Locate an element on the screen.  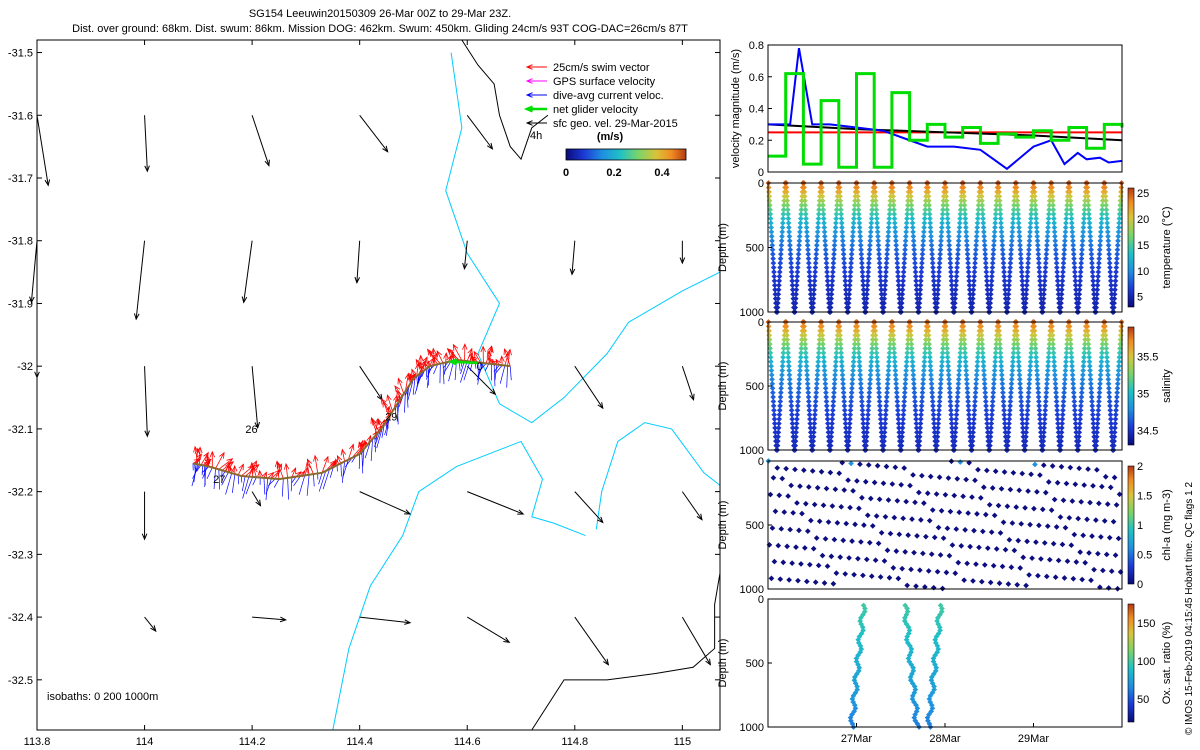
section-colorbar-tick: 1 is located at coordinates (1140, 526).